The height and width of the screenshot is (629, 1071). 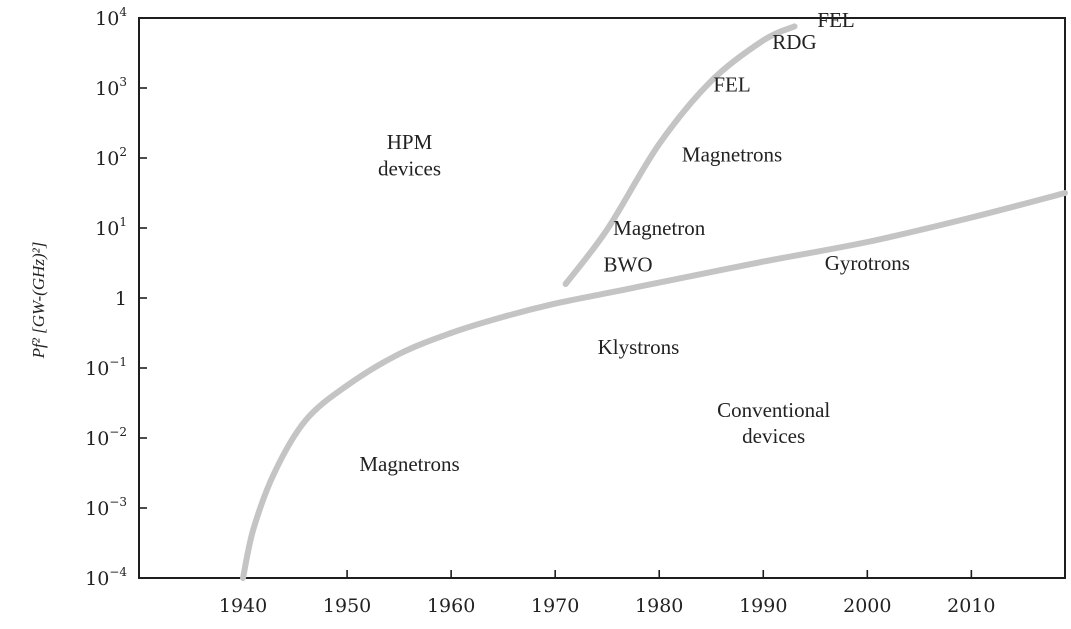 What do you see at coordinates (111, 87) in the screenshot?
I see `y-tick-label: 10³` at bounding box center [111, 87].